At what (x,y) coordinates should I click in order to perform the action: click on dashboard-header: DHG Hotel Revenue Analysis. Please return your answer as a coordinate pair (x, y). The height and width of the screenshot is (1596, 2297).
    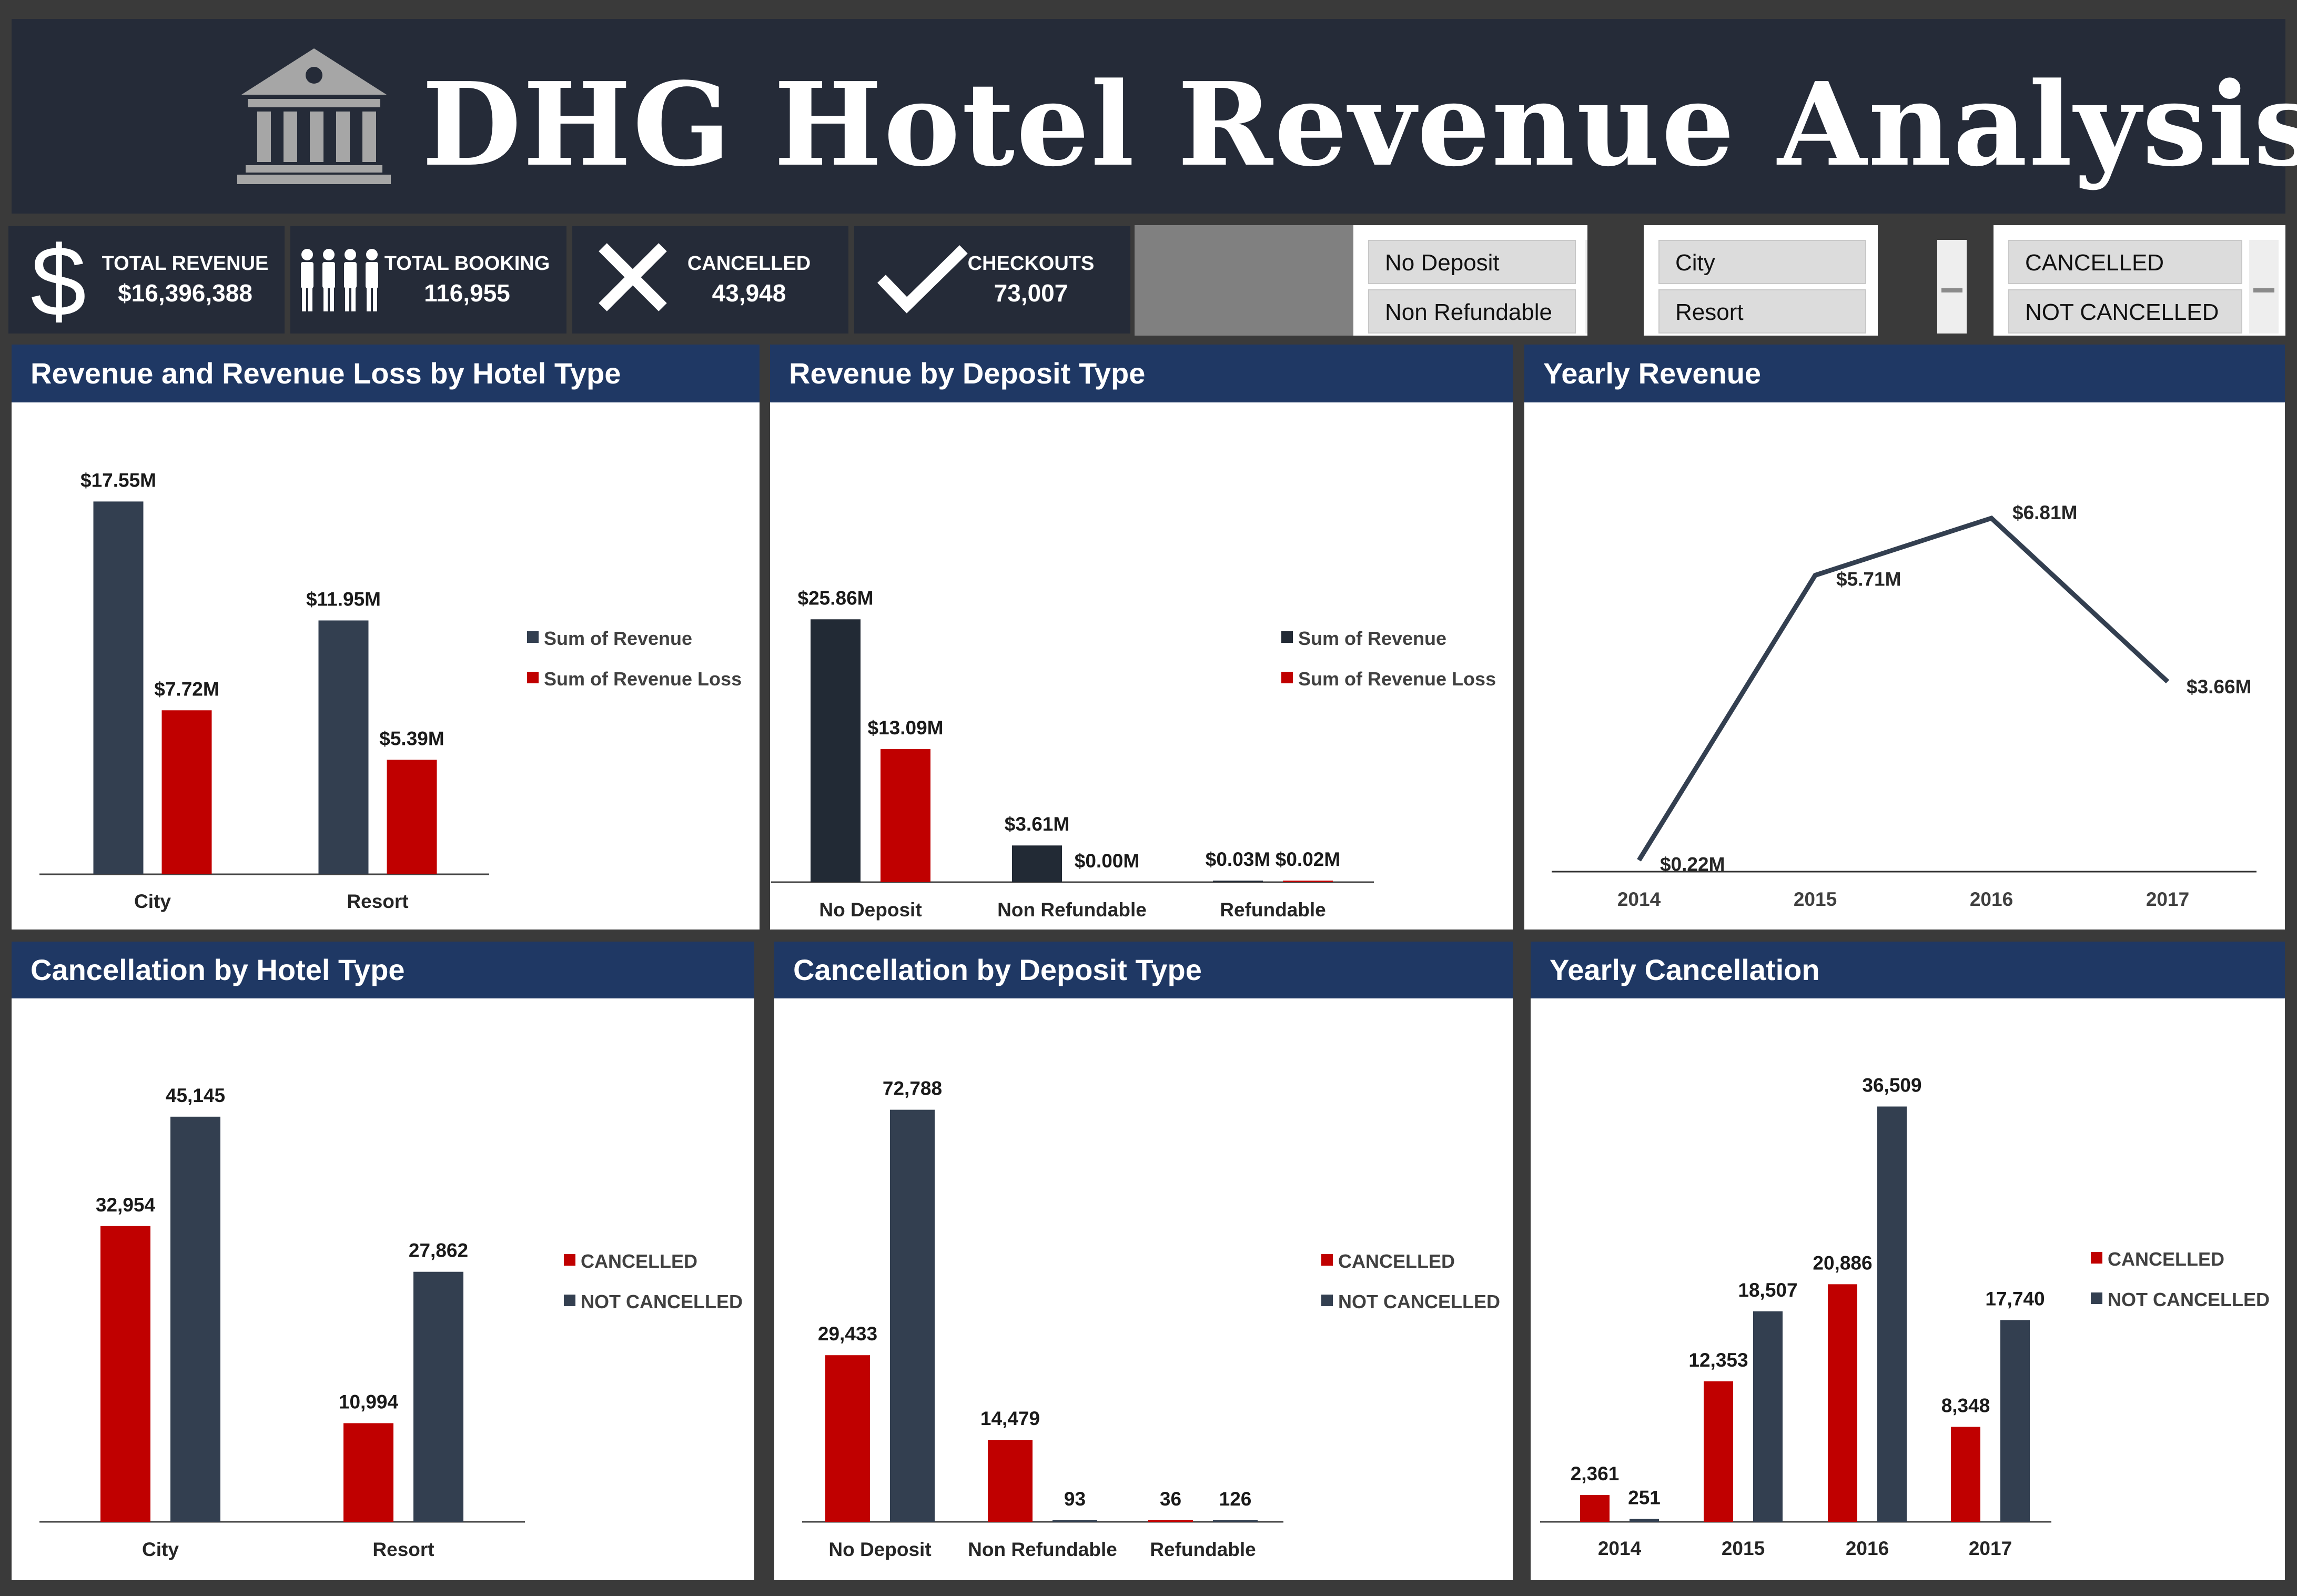
    Looking at the image, I should click on (1154, 116).